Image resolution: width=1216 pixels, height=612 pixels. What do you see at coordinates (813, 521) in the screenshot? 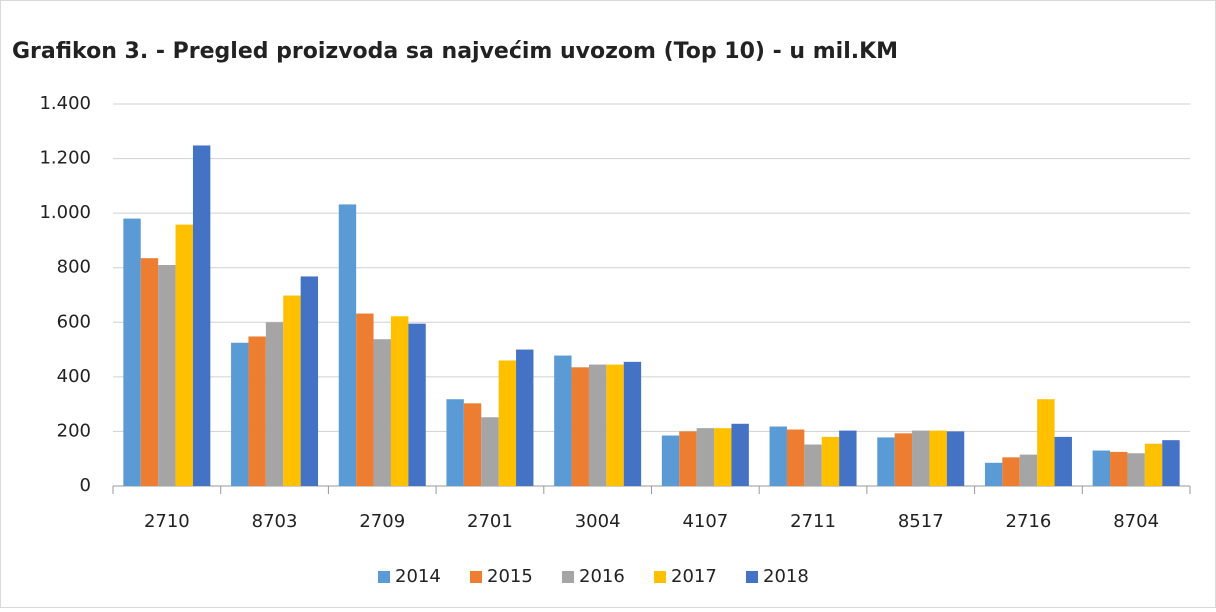
I see `x-tick-label: 2711` at bounding box center [813, 521].